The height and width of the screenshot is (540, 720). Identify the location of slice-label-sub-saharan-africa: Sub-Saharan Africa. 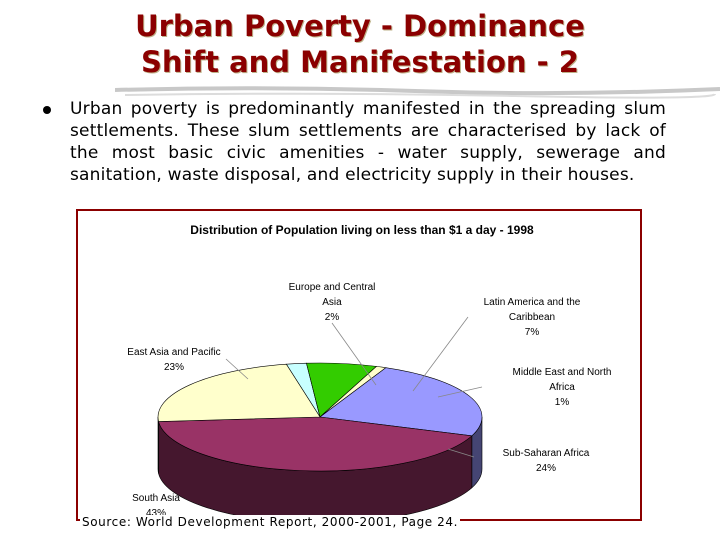
(546, 453).